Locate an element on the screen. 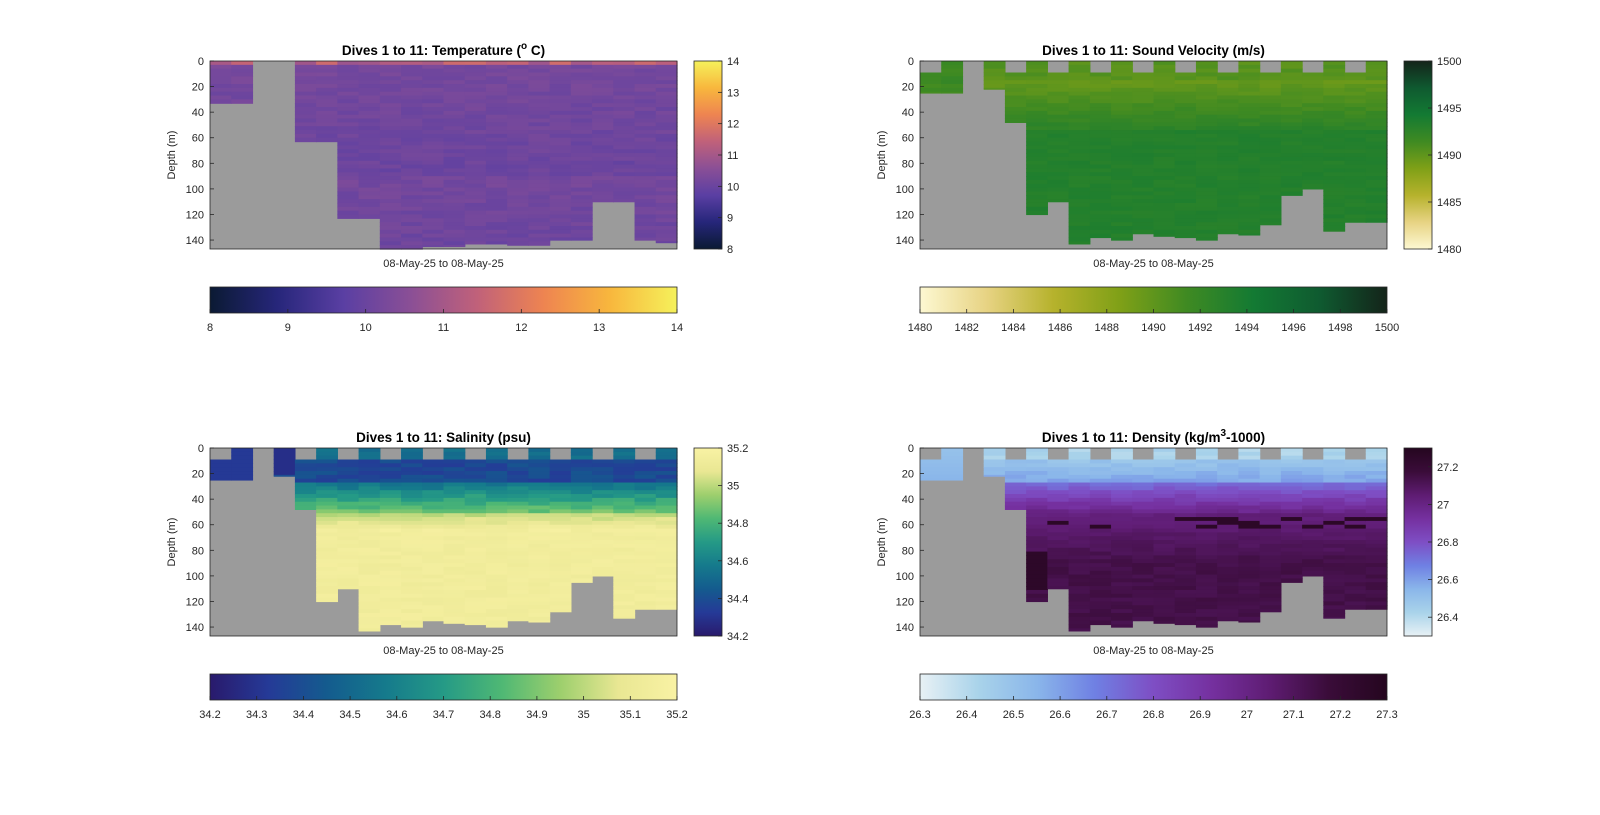 The width and height of the screenshot is (1600, 815). colorbar-tick-label: 35.2 is located at coordinates (737, 449).